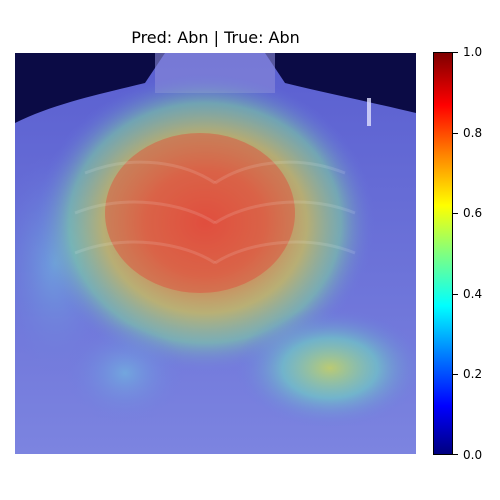  What do you see at coordinates (215, 37) in the screenshot?
I see `figure-title: Pred: Abn | True: Abn` at bounding box center [215, 37].